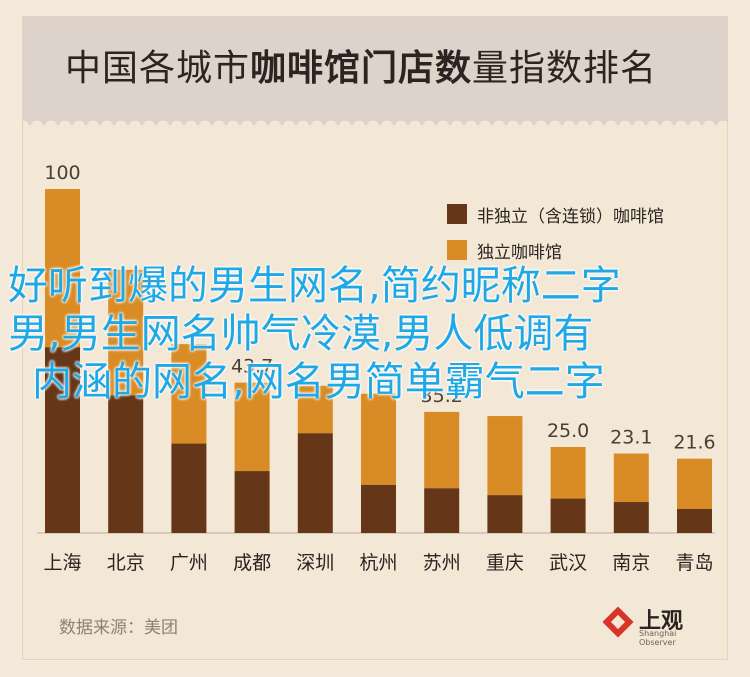 Image resolution: width=750 pixels, height=677 pixels. Describe the element at coordinates (694, 443) in the screenshot. I see `total-label-10: 21.6` at that location.